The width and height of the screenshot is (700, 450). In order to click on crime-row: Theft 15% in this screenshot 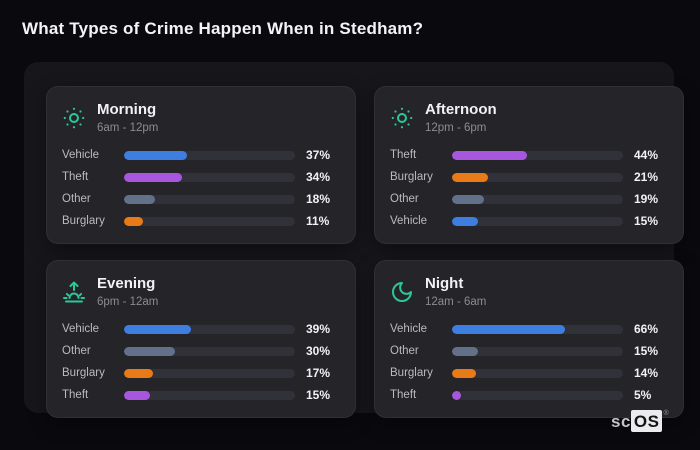, I will do `click(201, 395)`.